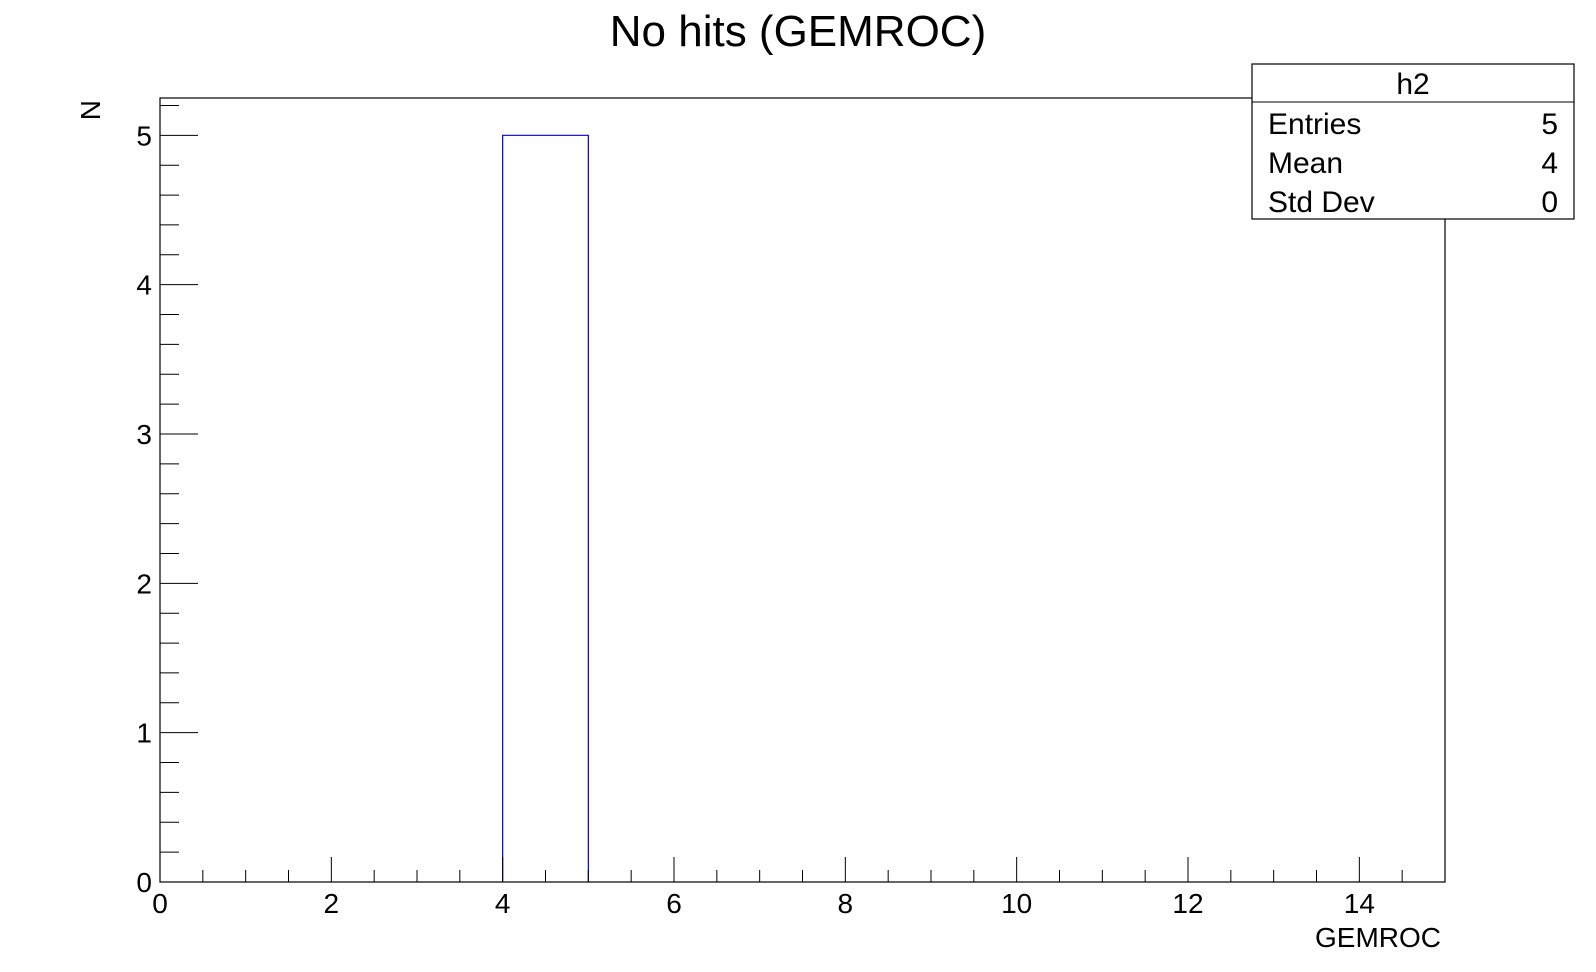  I want to click on stats-box: h2 Entries 5 Mean 4 Std Dev 0, so click(1413, 141).